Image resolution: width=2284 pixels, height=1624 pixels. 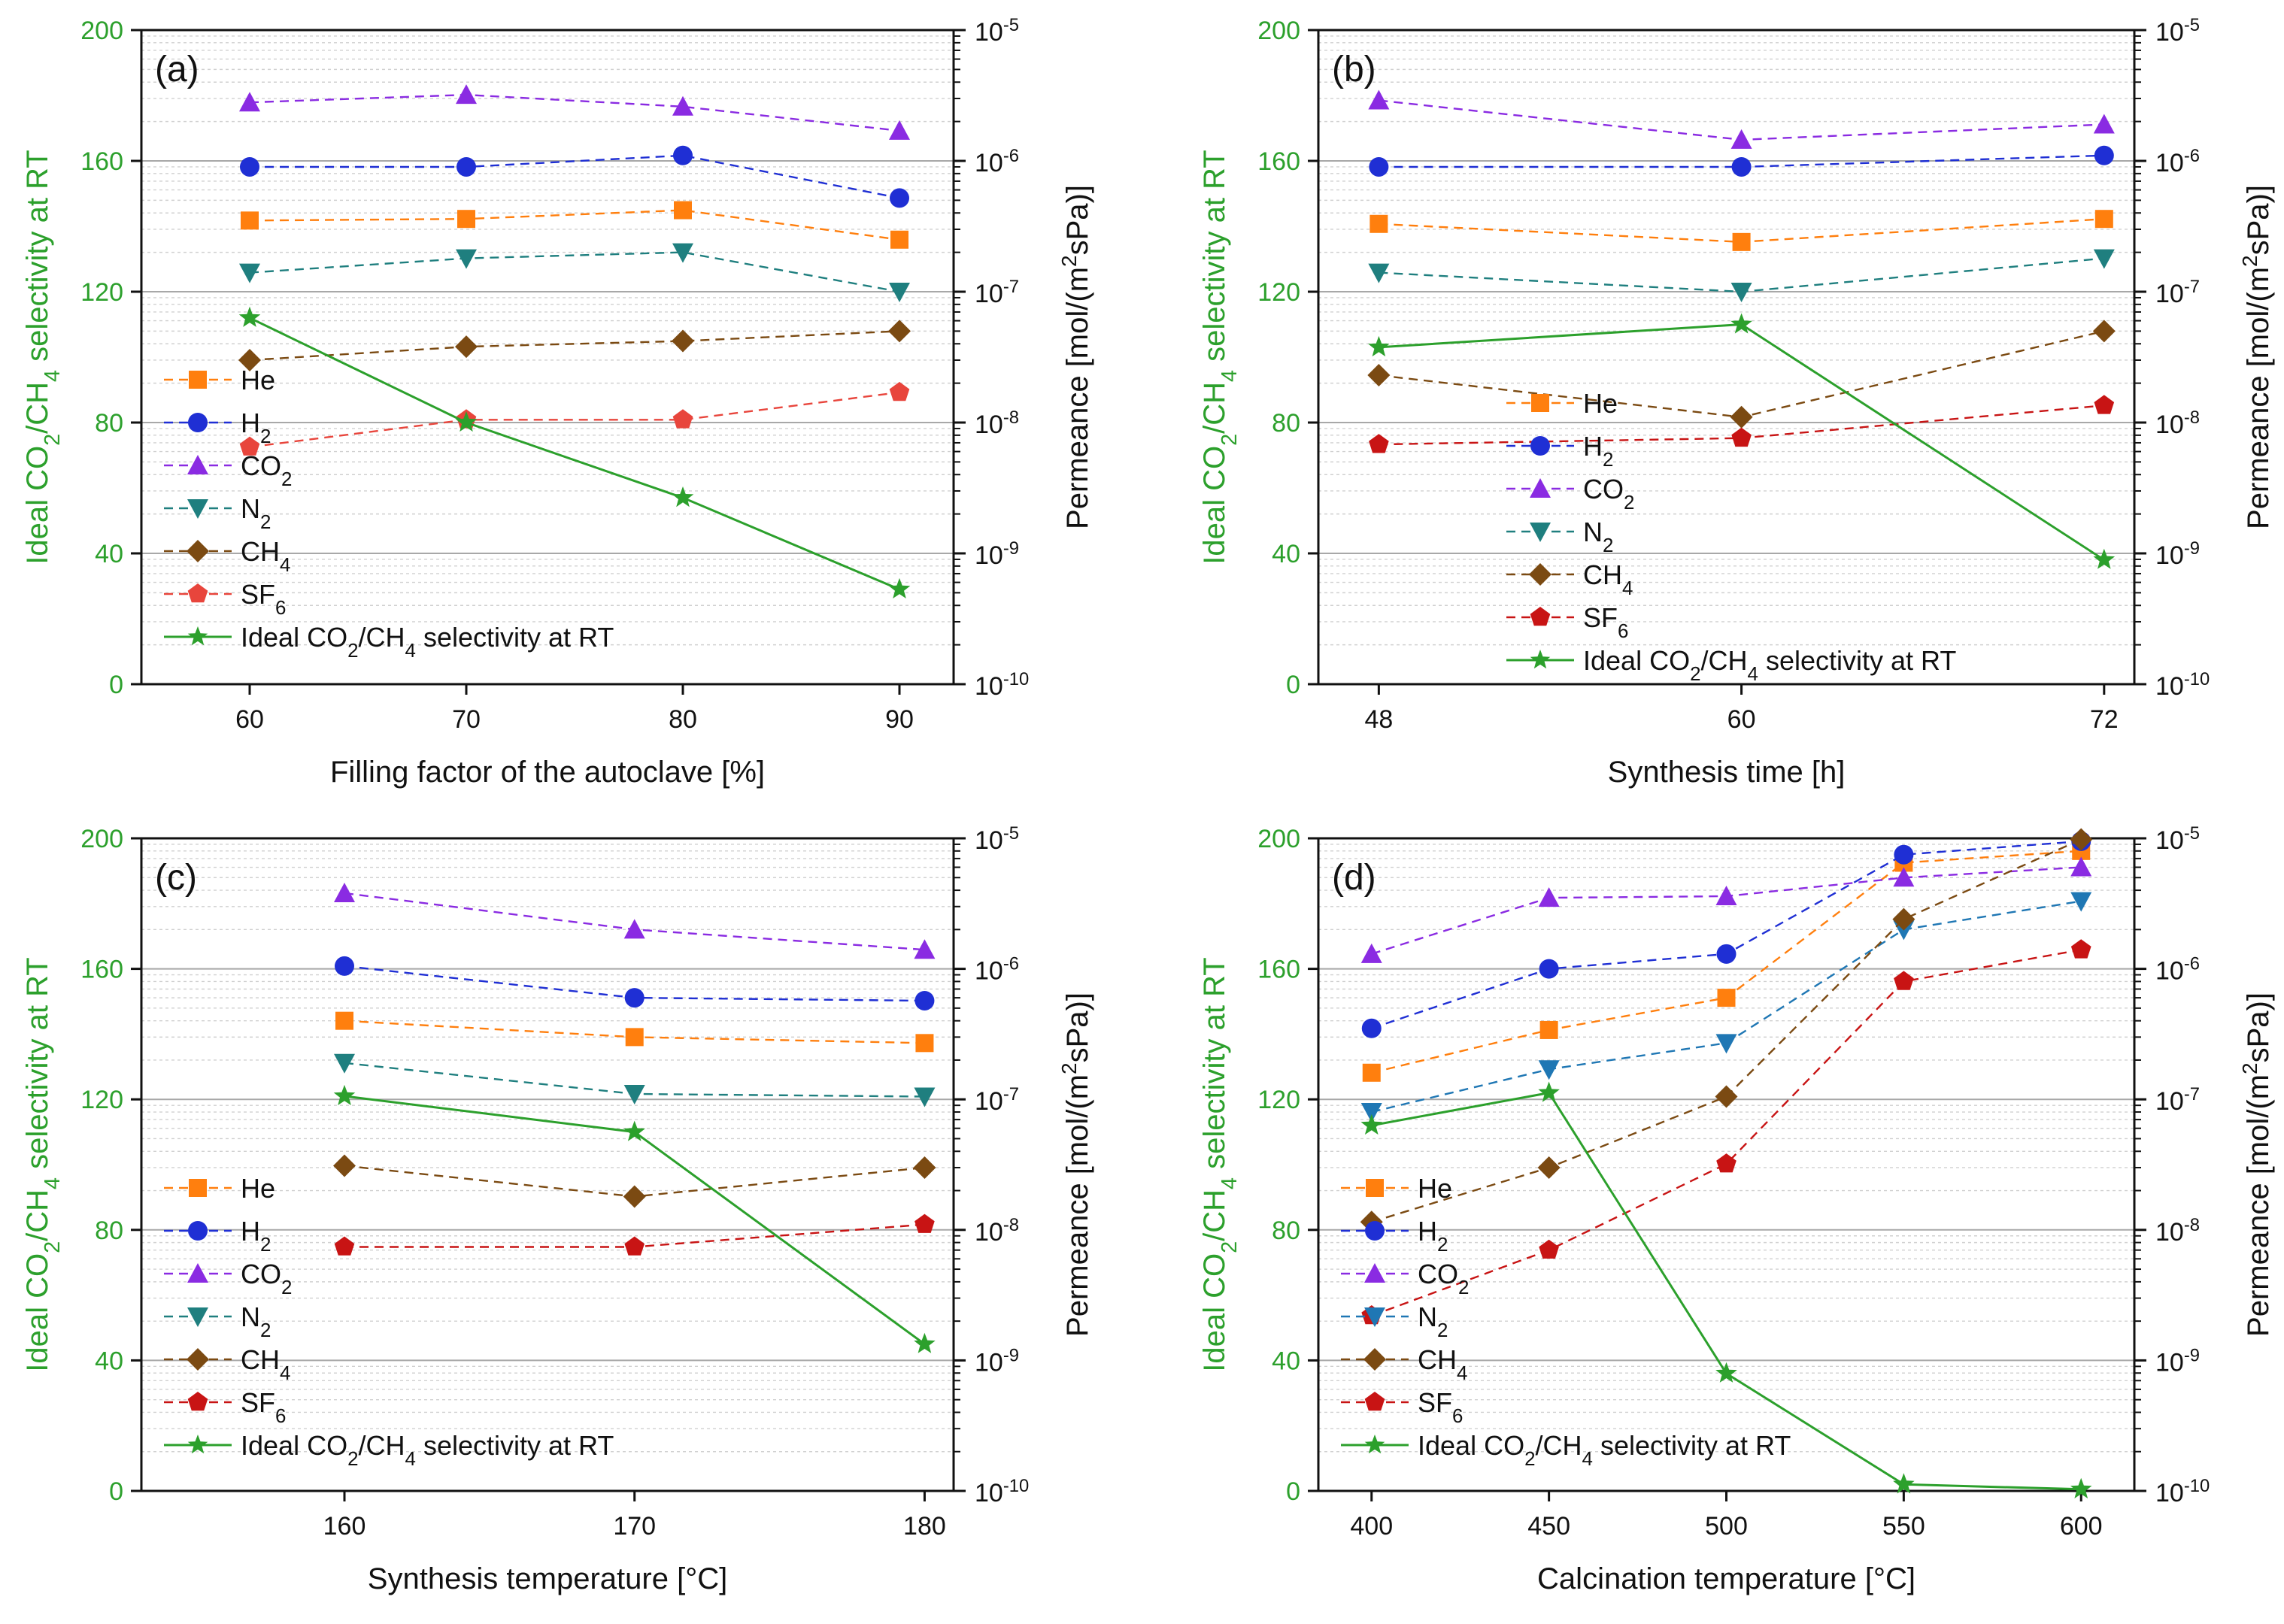 I want to click on panel-label: (a), so click(x=177, y=69).